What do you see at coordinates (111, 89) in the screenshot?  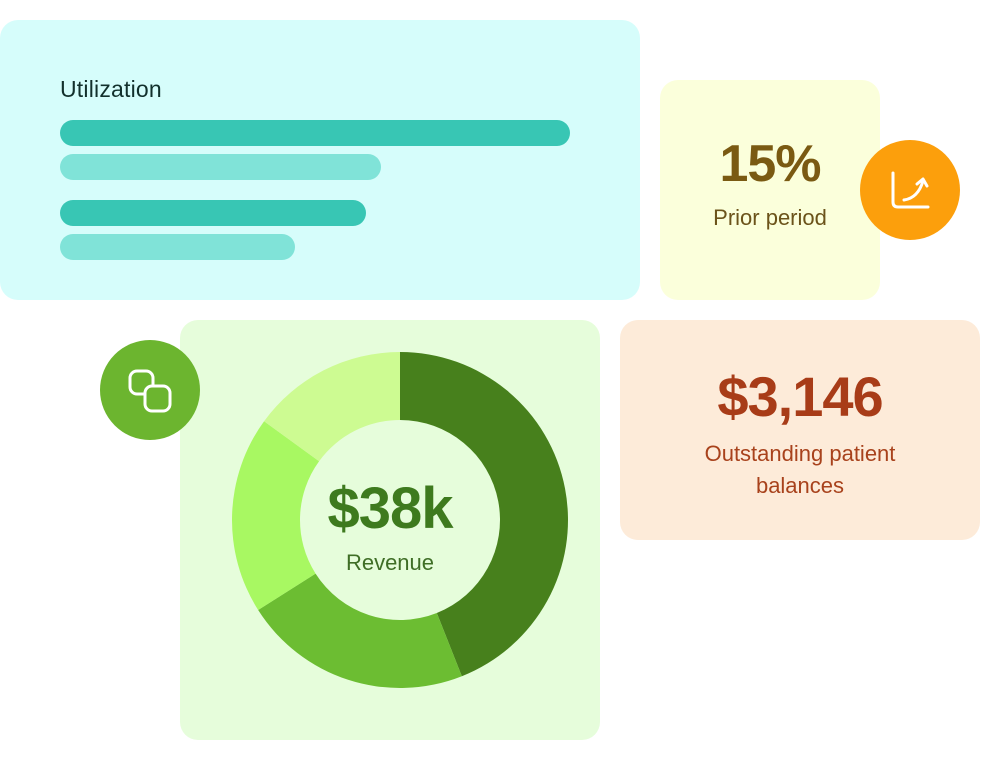 I see `utilization-title: Utilization` at bounding box center [111, 89].